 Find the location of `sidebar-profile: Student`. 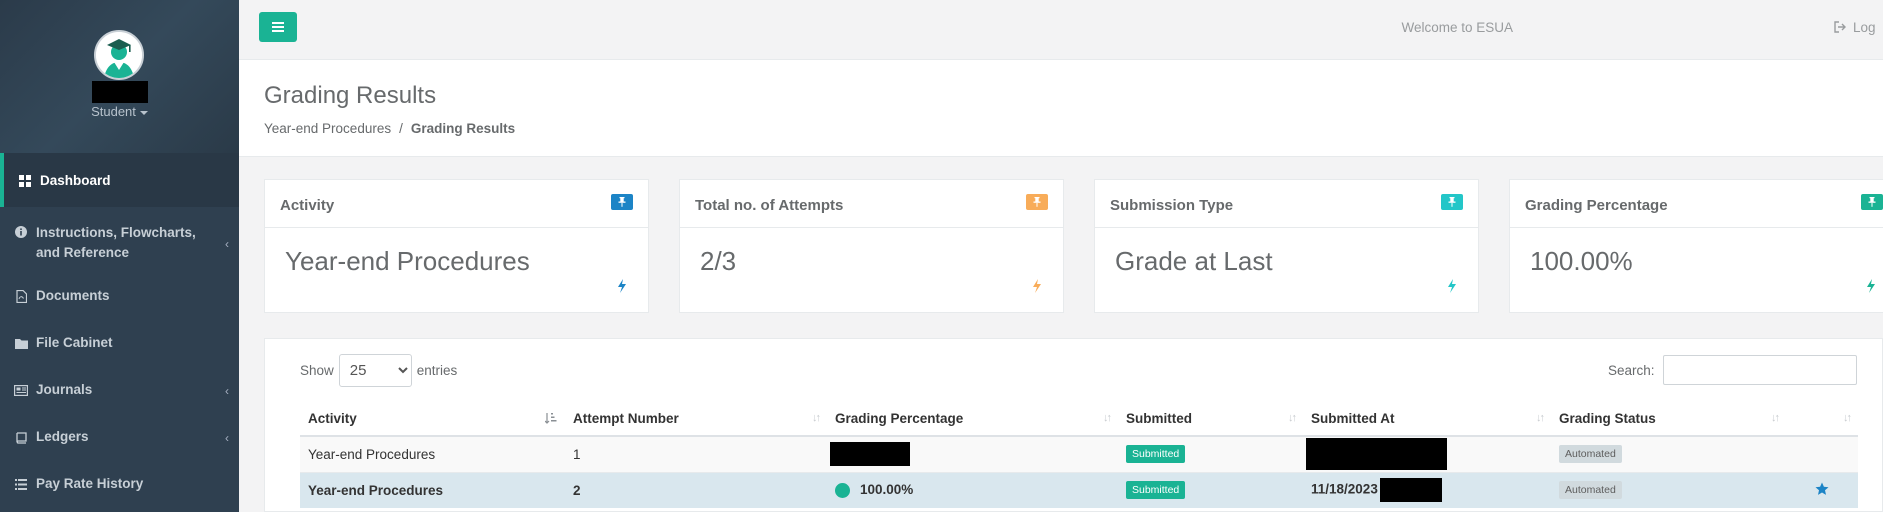

sidebar-profile: Student is located at coordinates (119, 76).